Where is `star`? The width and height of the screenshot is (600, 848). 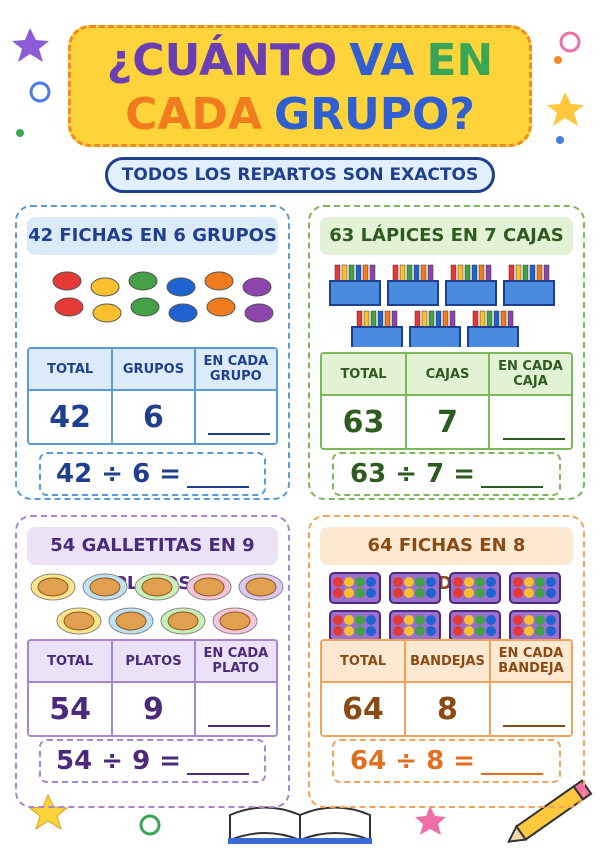
star is located at coordinates (430, 820).